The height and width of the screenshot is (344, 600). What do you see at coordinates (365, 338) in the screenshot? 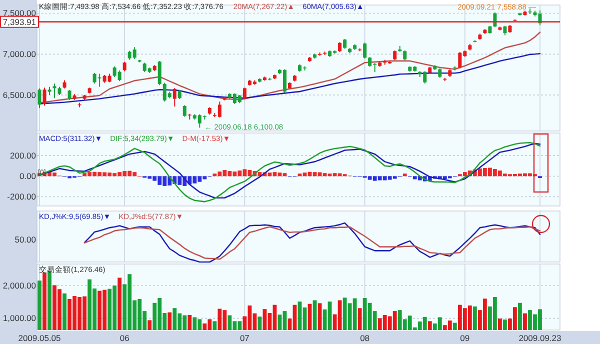
I see `x-tick-label: 08` at bounding box center [365, 338].